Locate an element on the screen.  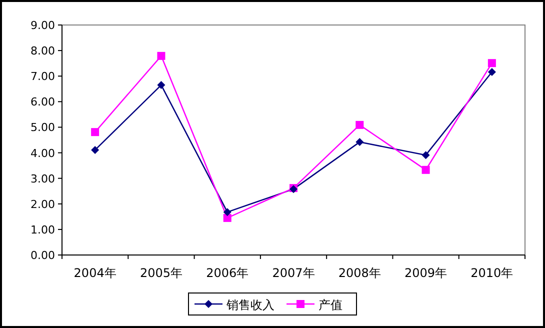
y-tick-label: 4.00 is located at coordinates (42, 153).